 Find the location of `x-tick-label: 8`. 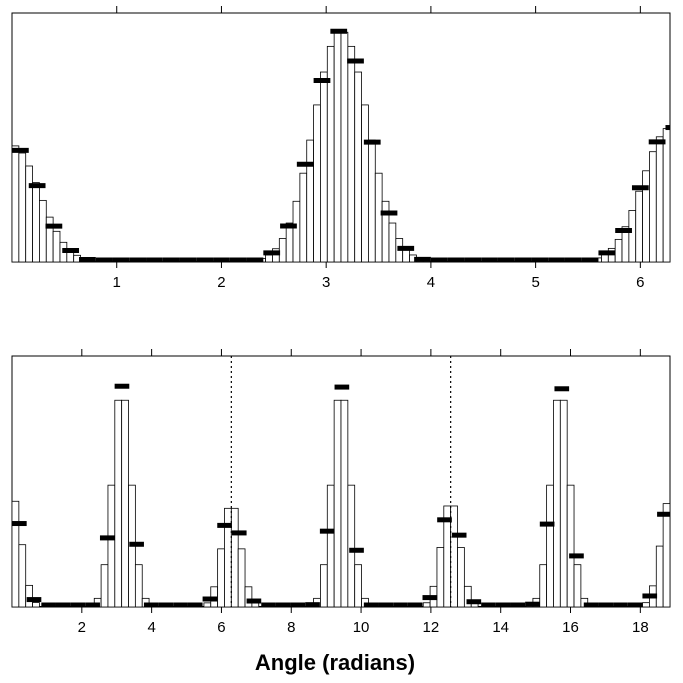

x-tick-label: 8 is located at coordinates (291, 627).